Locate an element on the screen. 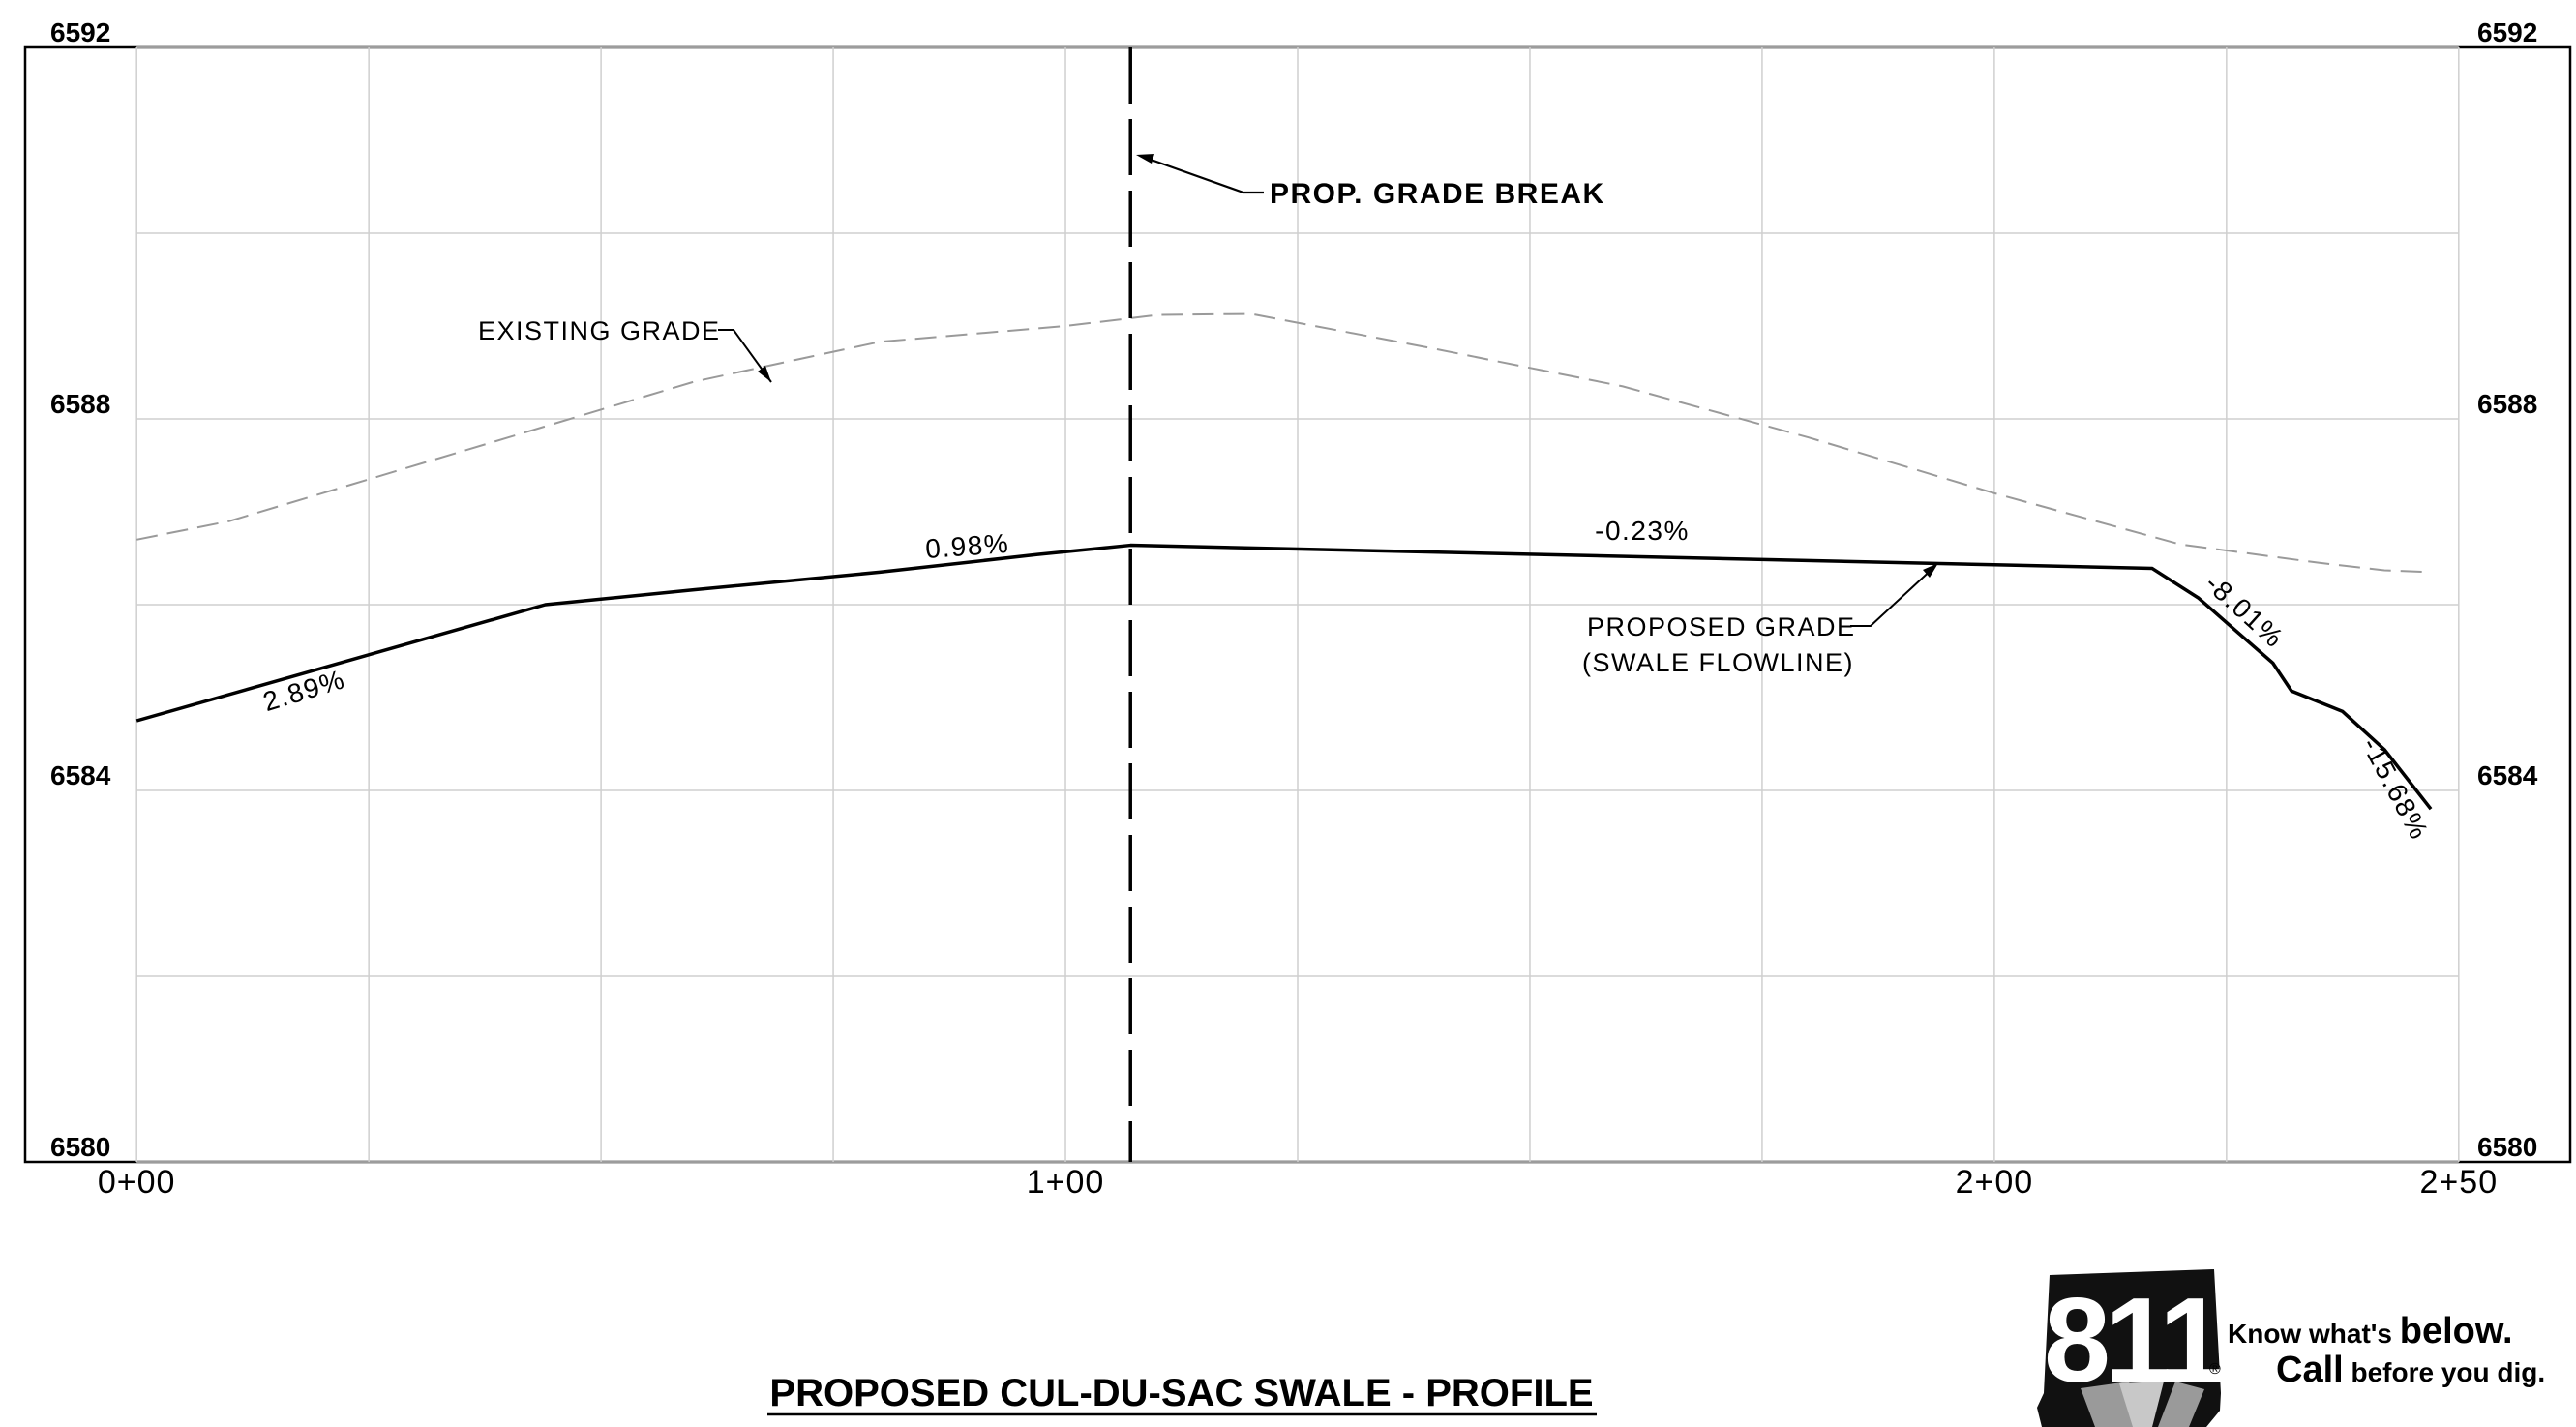 The height and width of the screenshot is (1427, 2576). proposed-grade-label-line1: PROPOSED GRADE is located at coordinates (1721, 626).